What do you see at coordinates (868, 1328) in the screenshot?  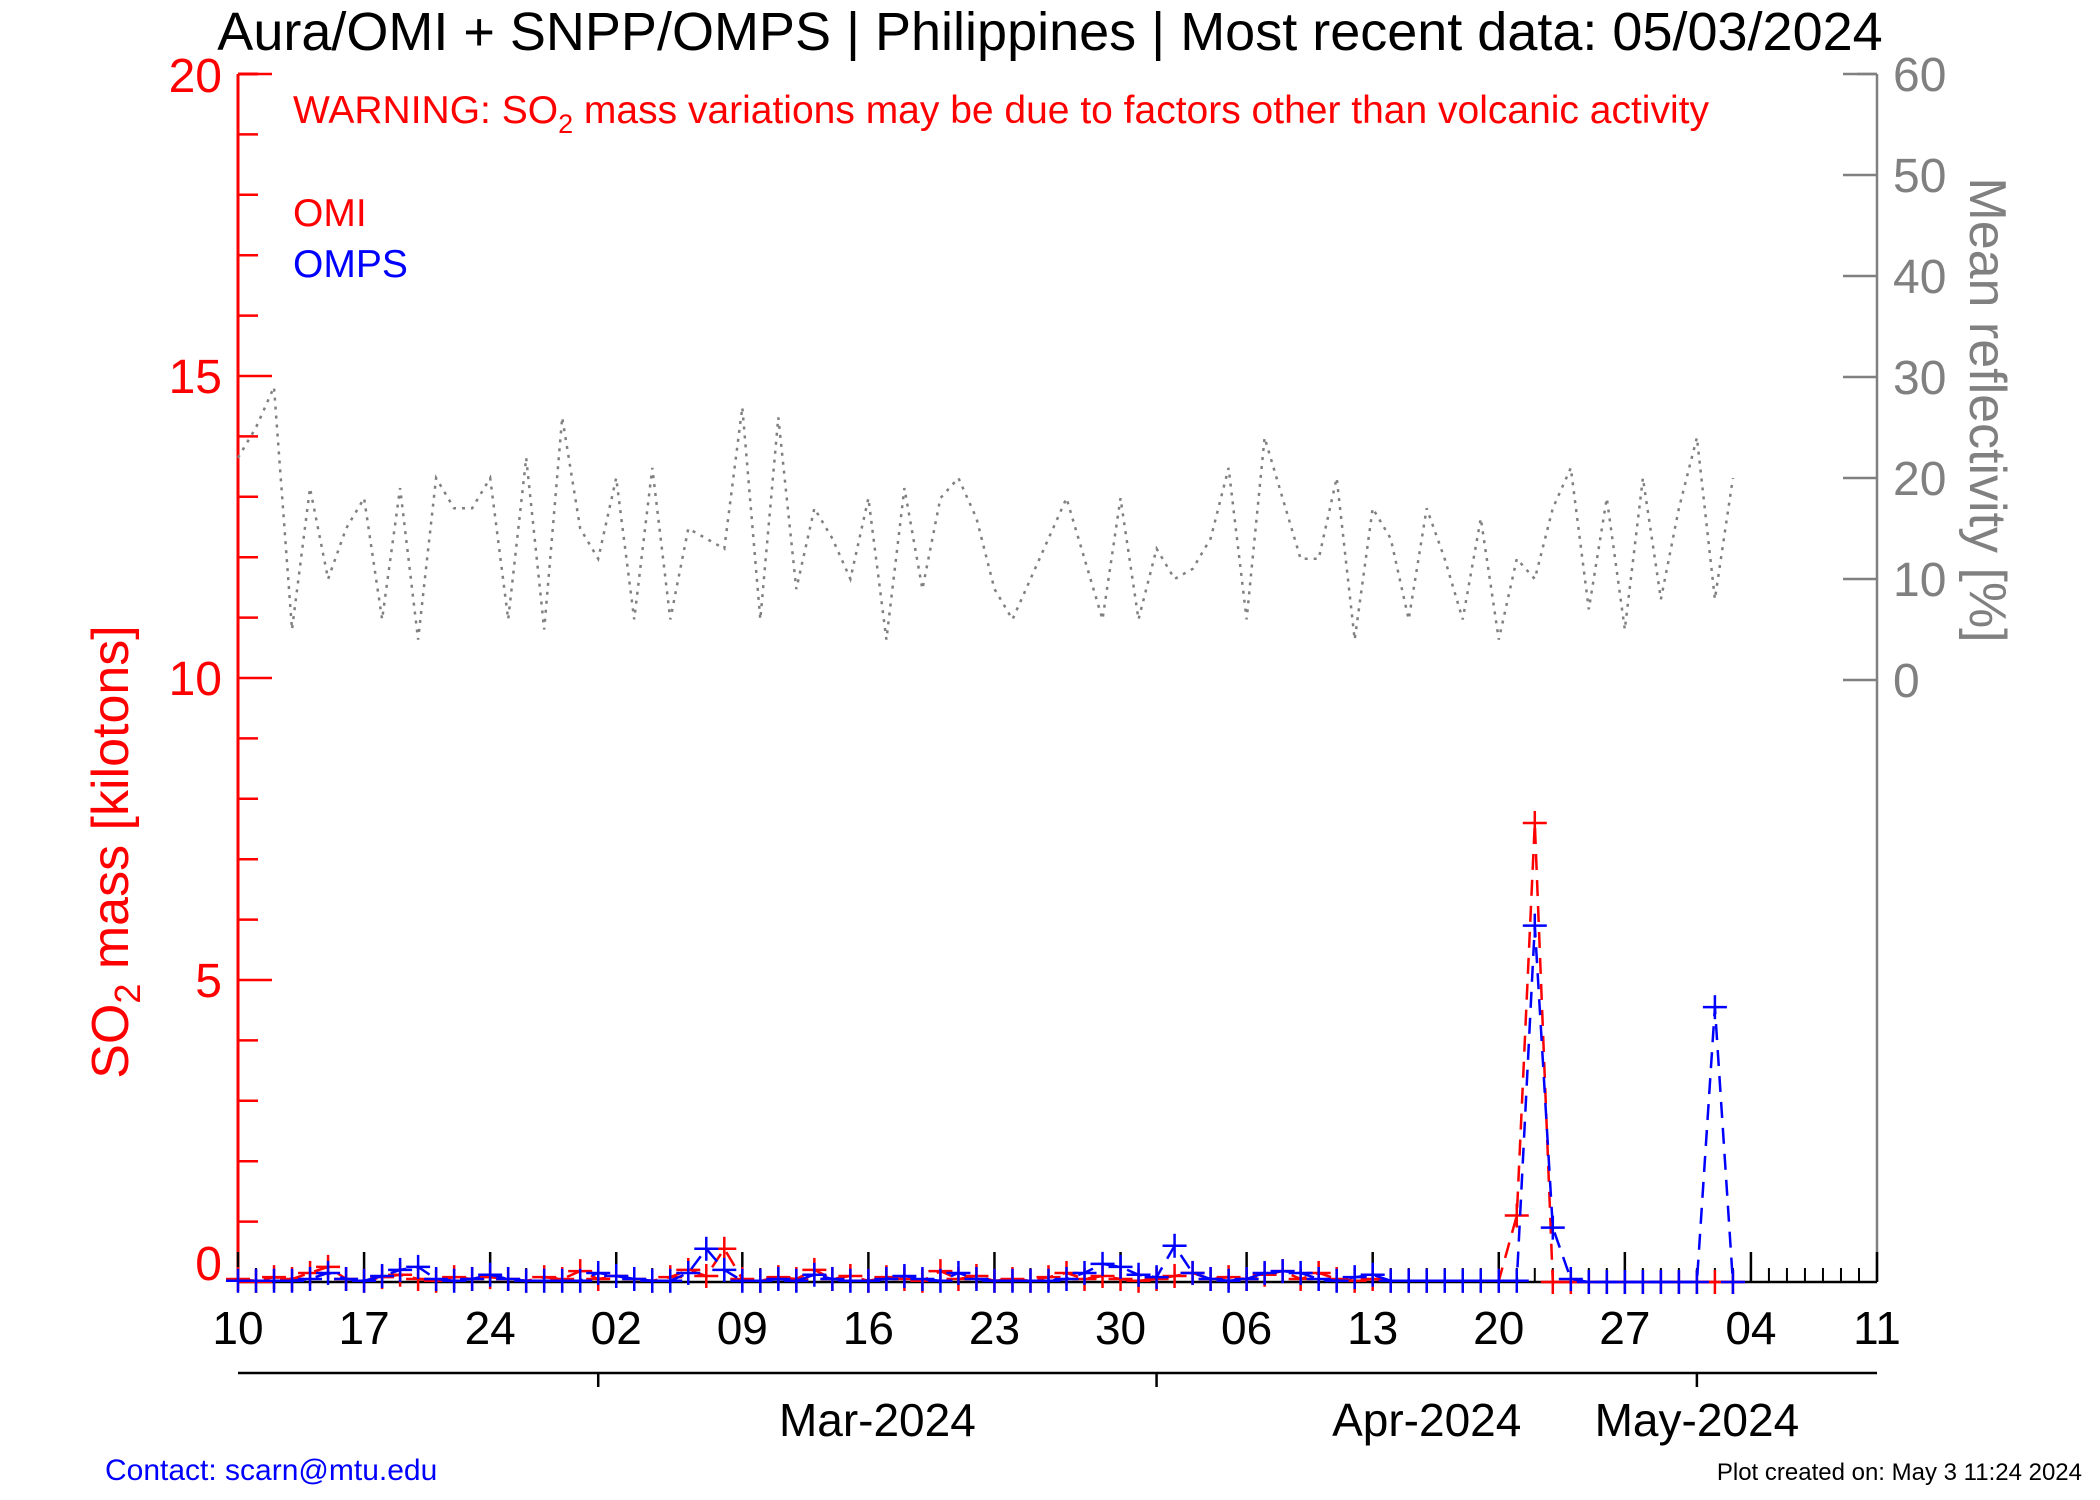 I see `x-tick-label: 16` at bounding box center [868, 1328].